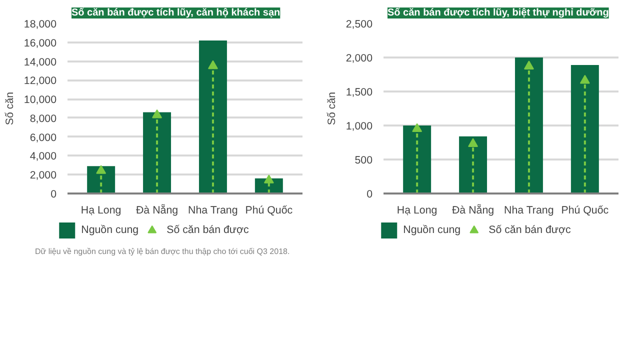 The width and height of the screenshot is (633, 337). I want to click on y-tick-label: 8,000, so click(43, 118).